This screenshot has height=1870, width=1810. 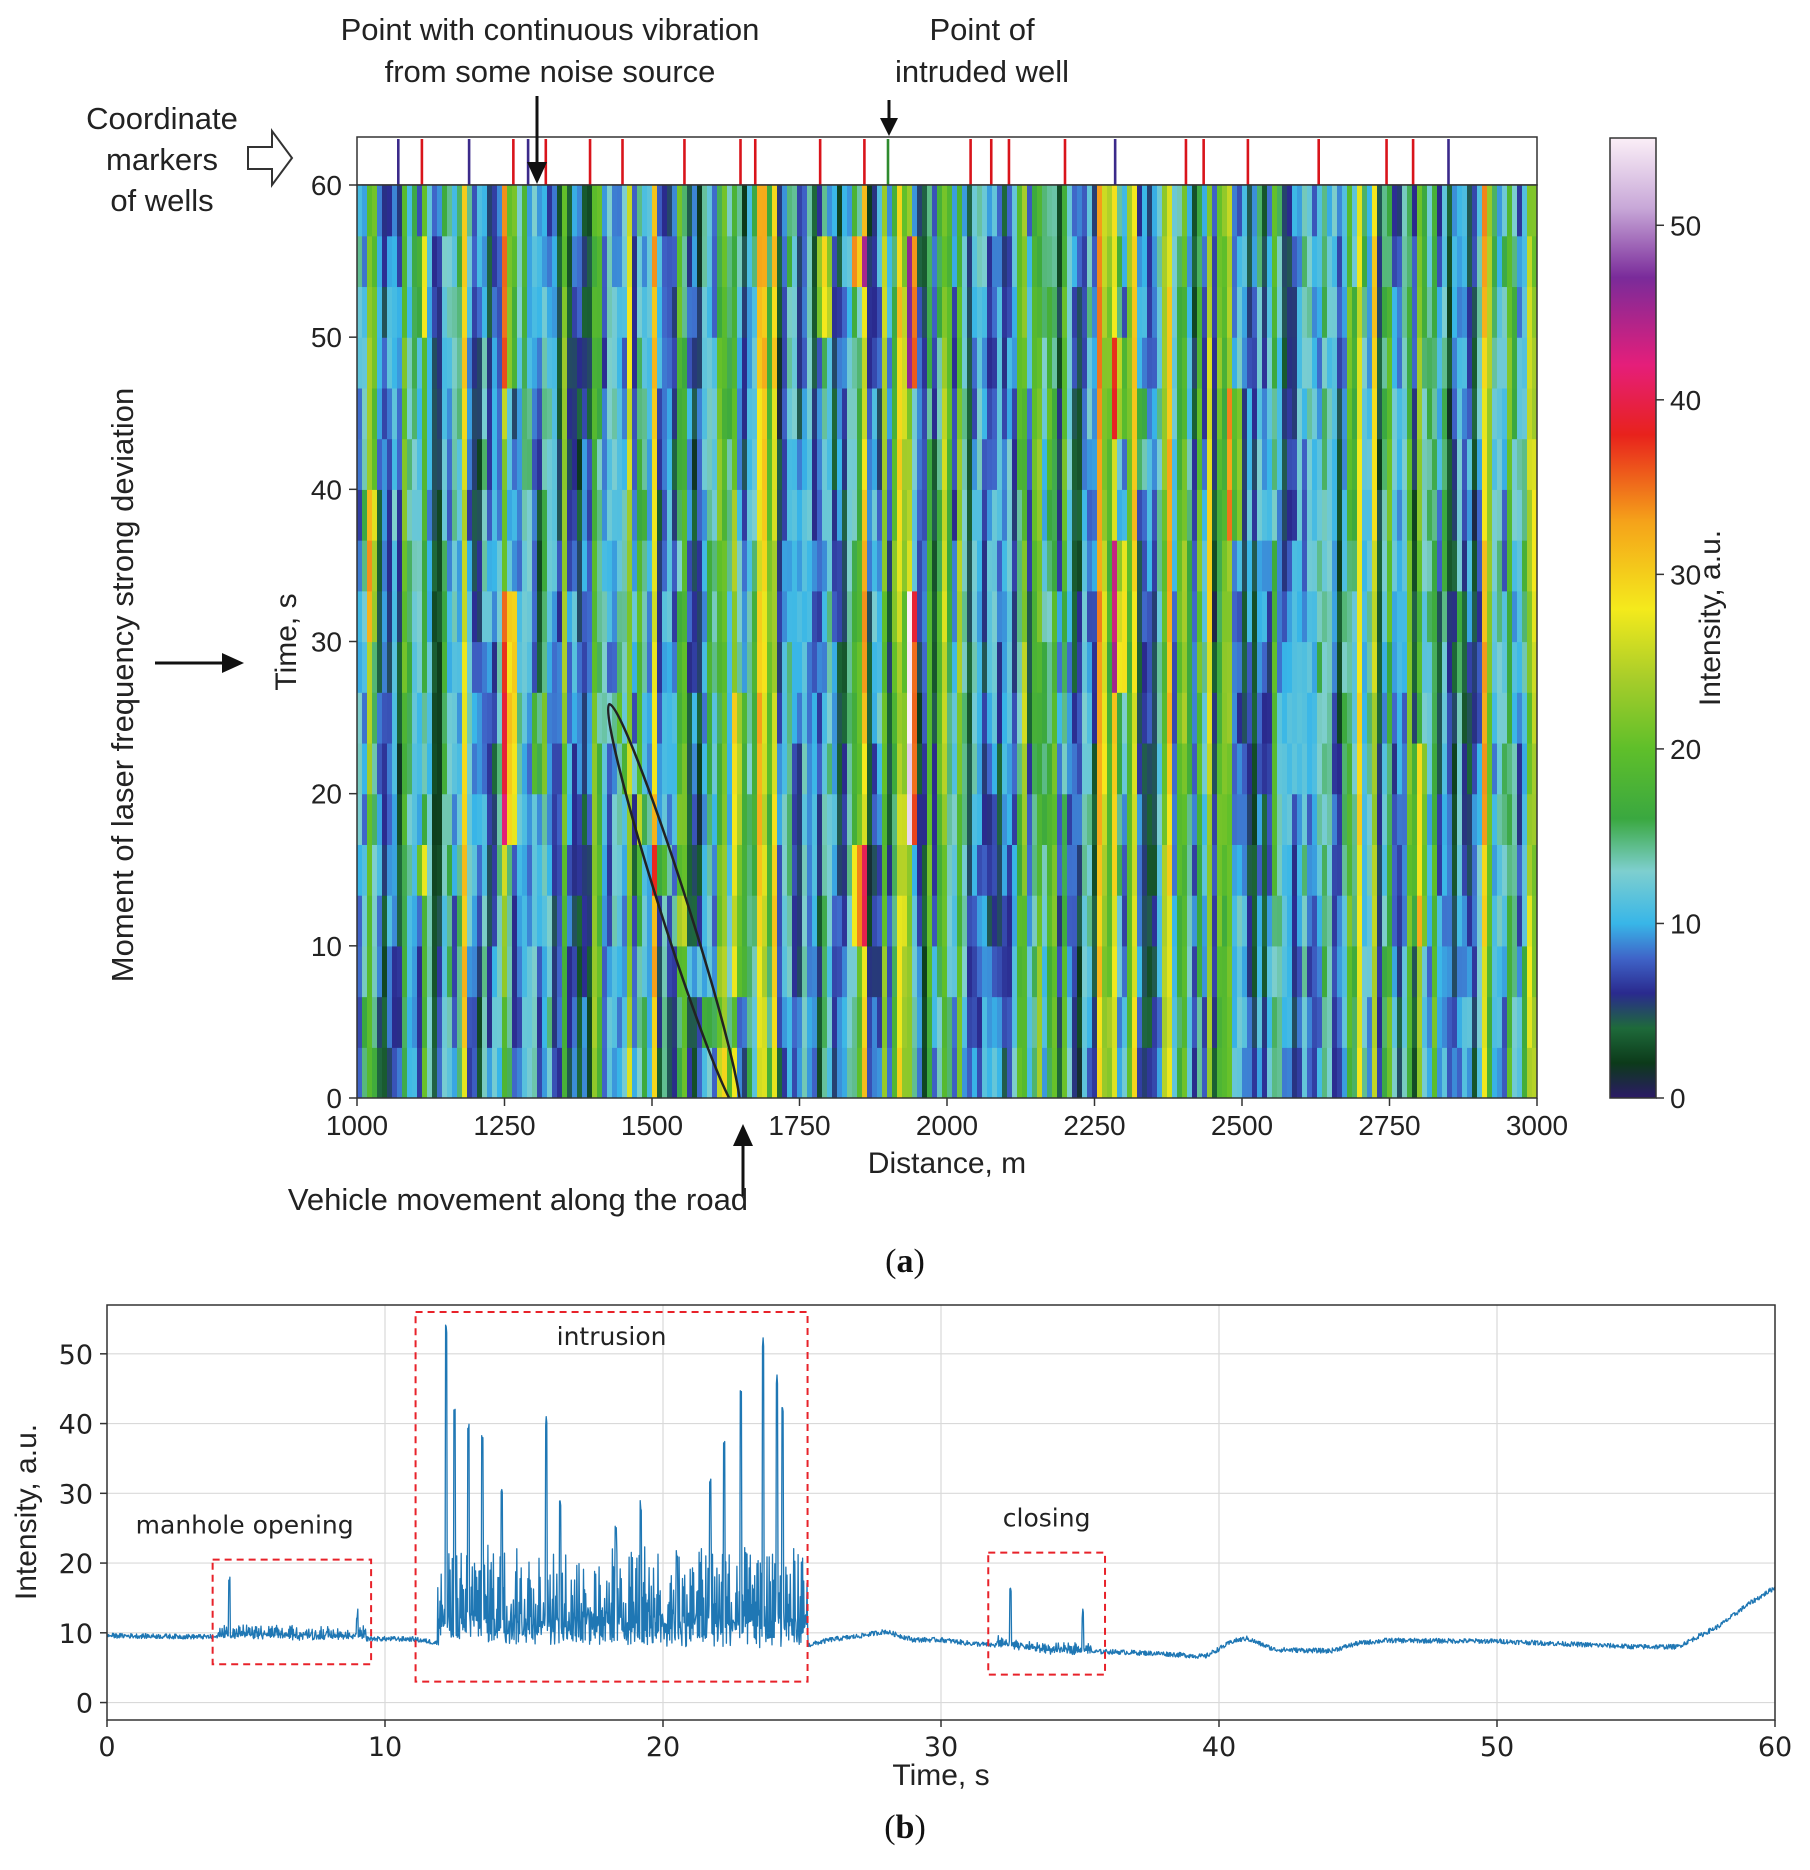 What do you see at coordinates (1685, 574) in the screenshot?
I see `colorbar-tick-label: 30` at bounding box center [1685, 574].